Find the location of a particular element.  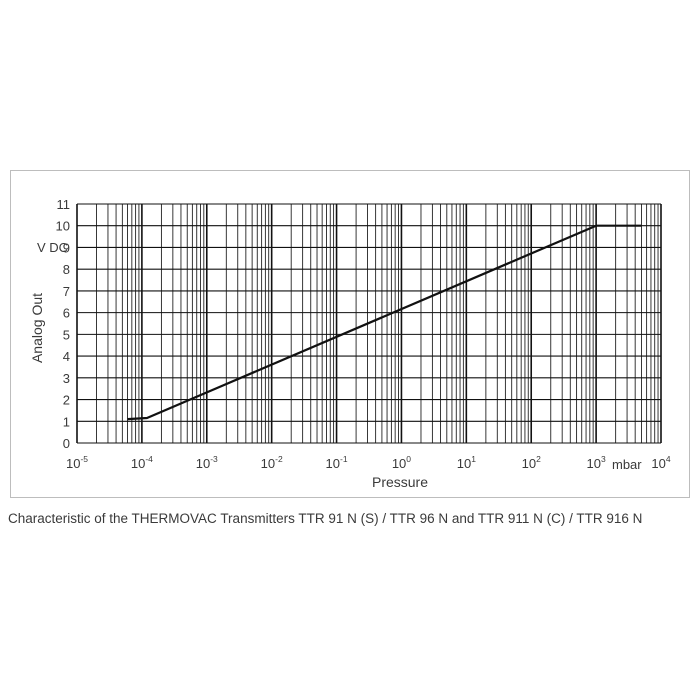

x-tick-label: 10⁻⁴ is located at coordinates (142, 462).